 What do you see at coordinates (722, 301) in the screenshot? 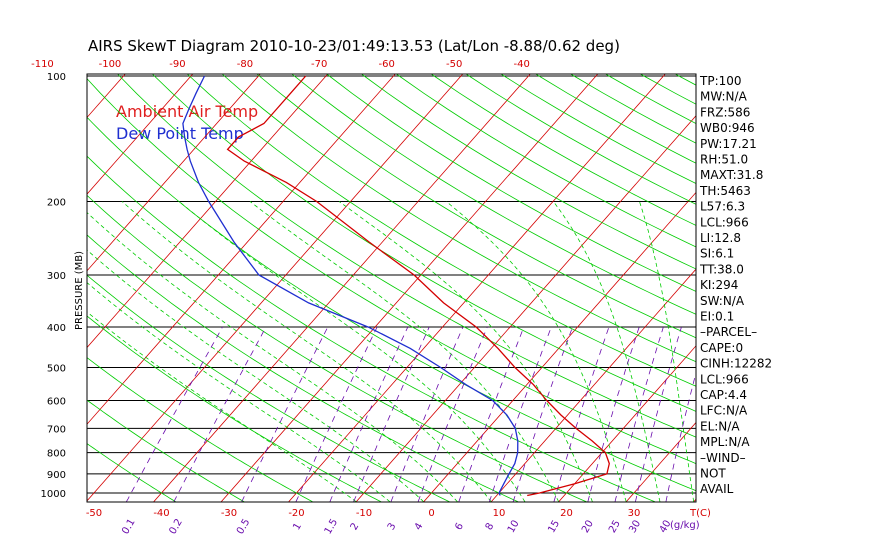
I see `sounding-index-item: SW:N/A` at bounding box center [722, 301].